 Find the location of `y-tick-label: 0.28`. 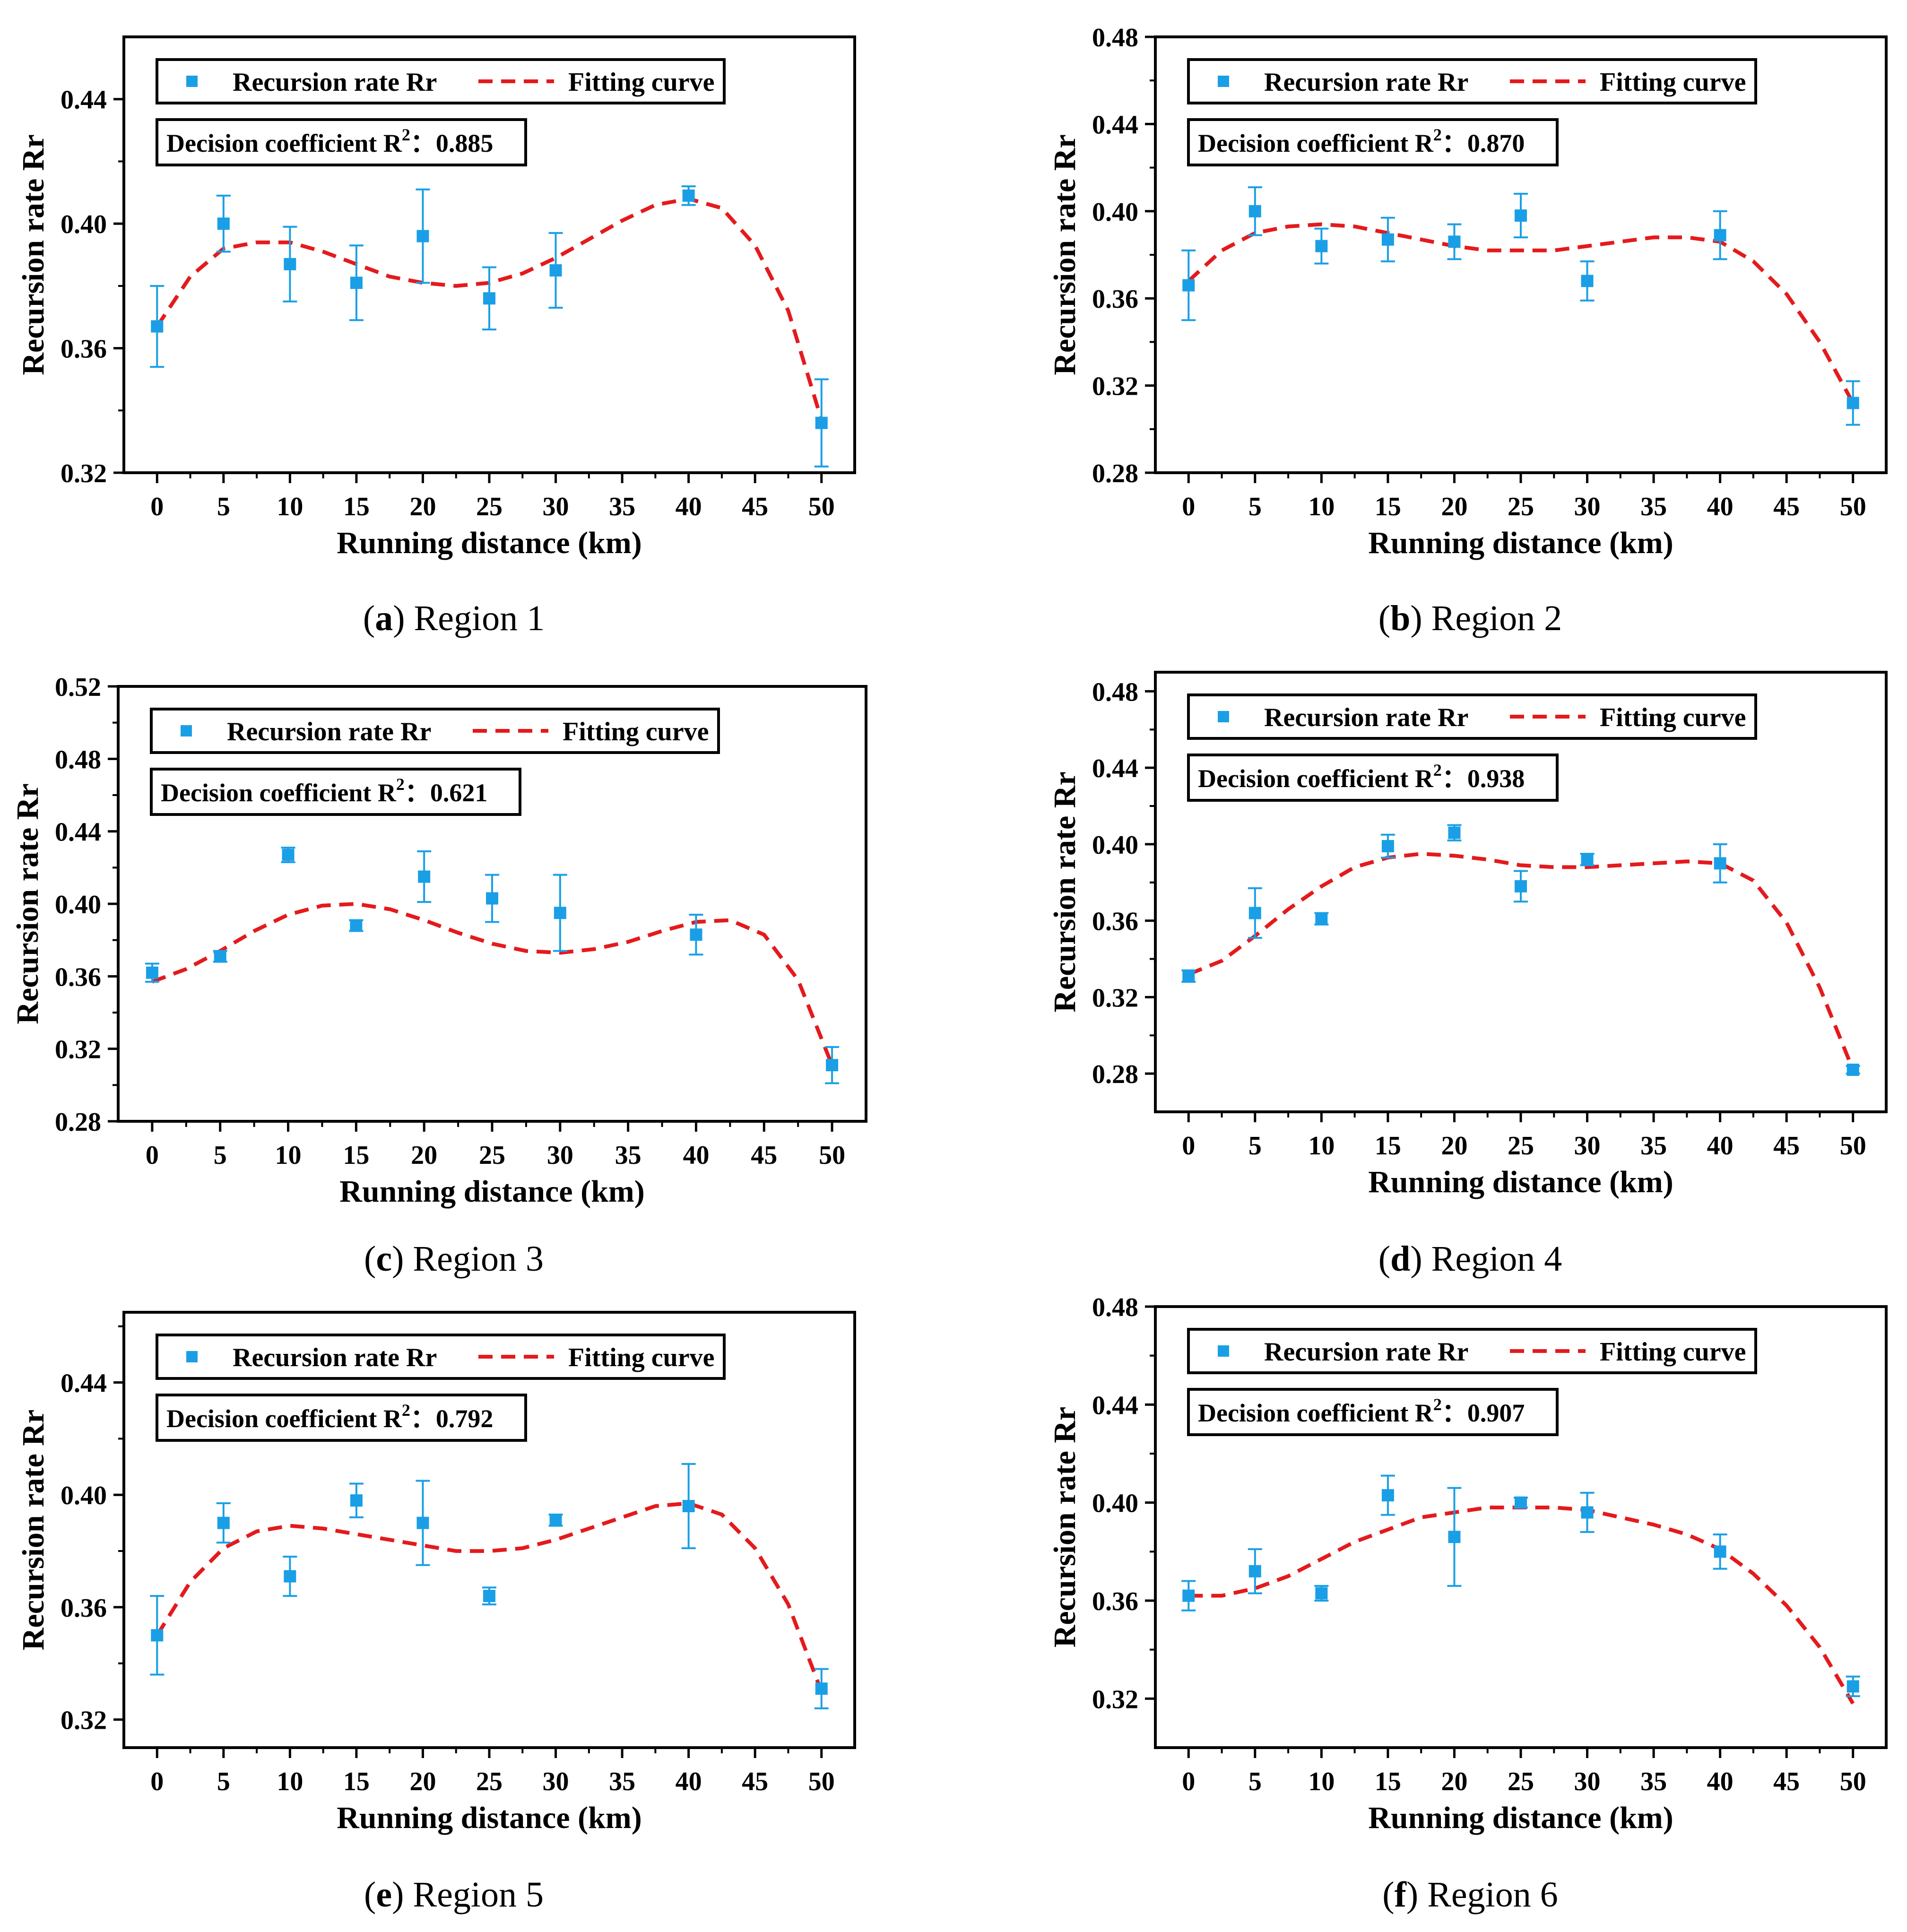

y-tick-label: 0.28 is located at coordinates (1115, 1074).